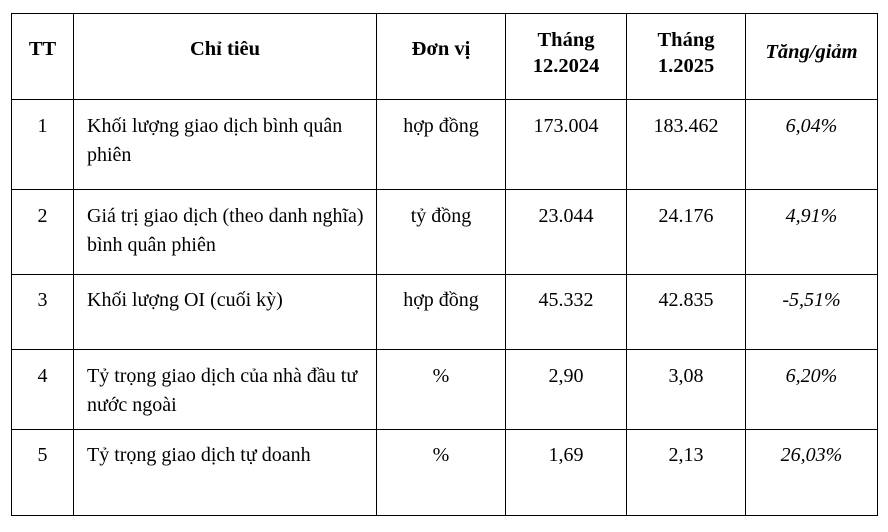 This screenshot has width=888, height=532. What do you see at coordinates (566, 389) in the screenshot?
I see `row-previous-month-cell: 2,90` at bounding box center [566, 389].